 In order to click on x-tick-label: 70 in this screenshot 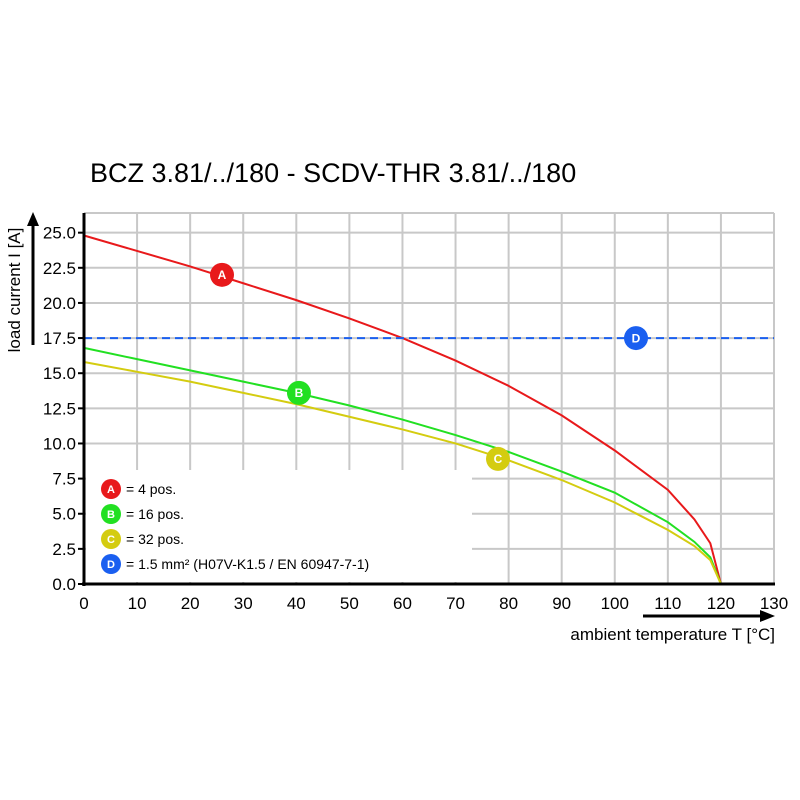, I will do `click(455, 603)`.